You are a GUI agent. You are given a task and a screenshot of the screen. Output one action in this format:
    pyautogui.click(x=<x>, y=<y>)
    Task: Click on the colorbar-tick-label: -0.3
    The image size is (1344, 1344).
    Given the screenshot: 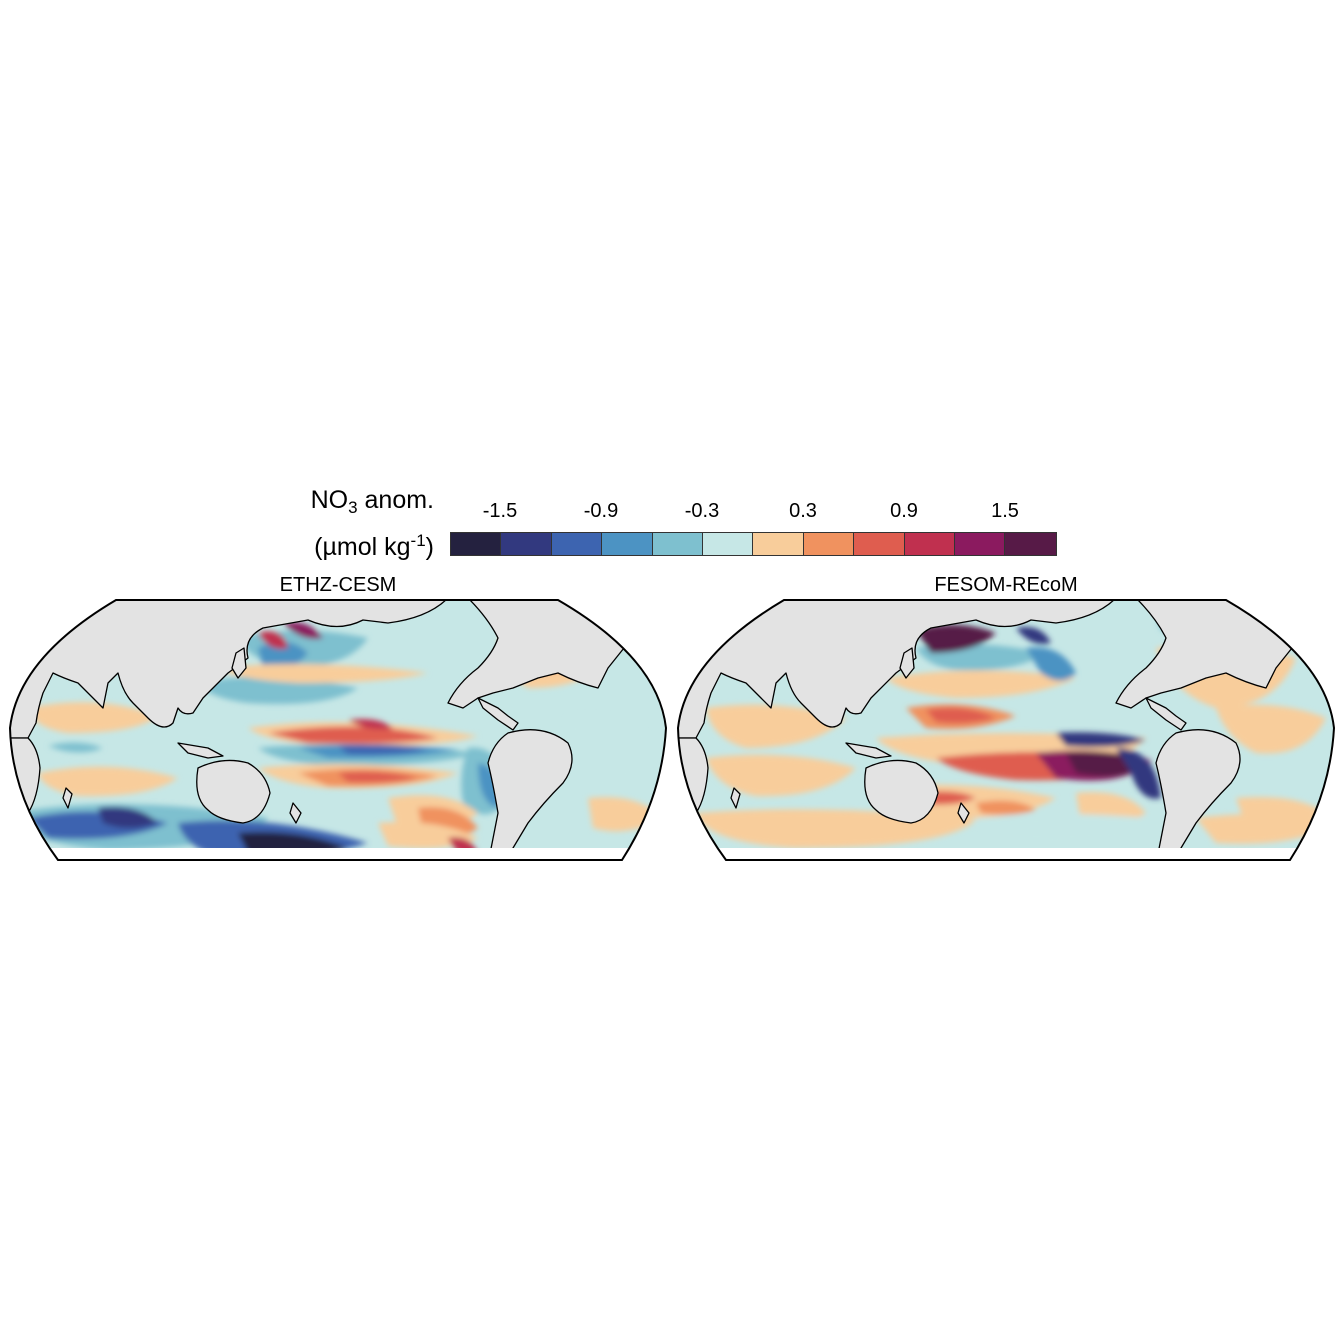 What is the action you would take?
    pyautogui.click(x=702, y=511)
    